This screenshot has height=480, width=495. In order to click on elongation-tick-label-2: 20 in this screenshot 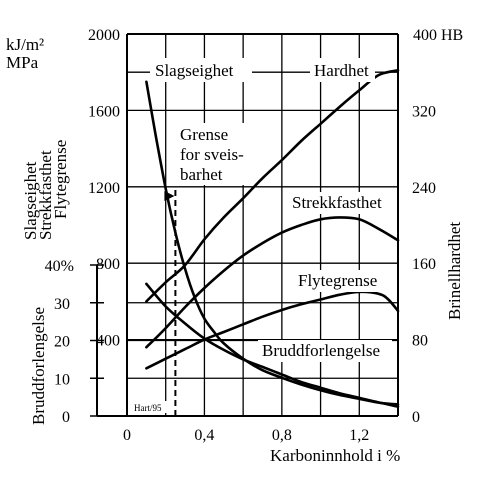, I will do `click(62, 342)`.